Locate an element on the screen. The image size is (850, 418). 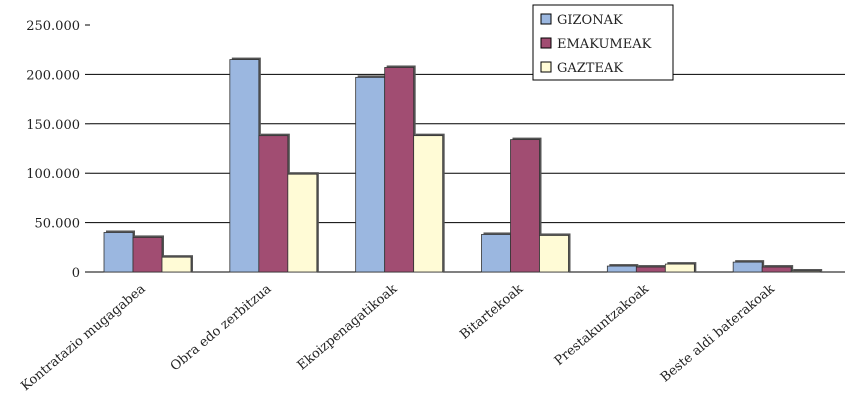
x-tick-label: Bitartekoak is located at coordinates (491, 311).